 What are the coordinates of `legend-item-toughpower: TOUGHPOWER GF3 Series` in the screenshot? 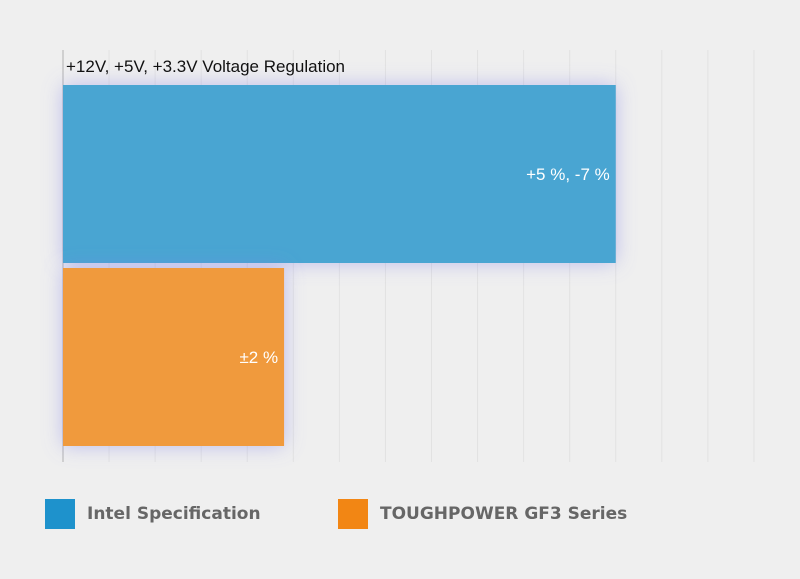 It's located at (482, 514).